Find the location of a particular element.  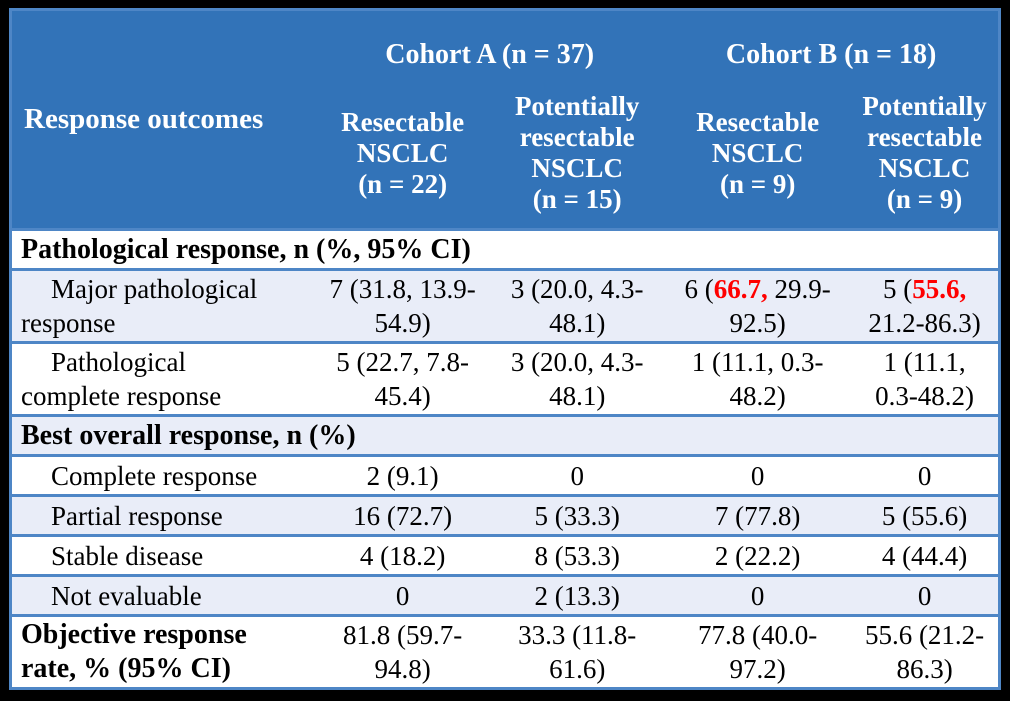

cell-pr-resectable-b: 7 (77.8) is located at coordinates (758, 515).